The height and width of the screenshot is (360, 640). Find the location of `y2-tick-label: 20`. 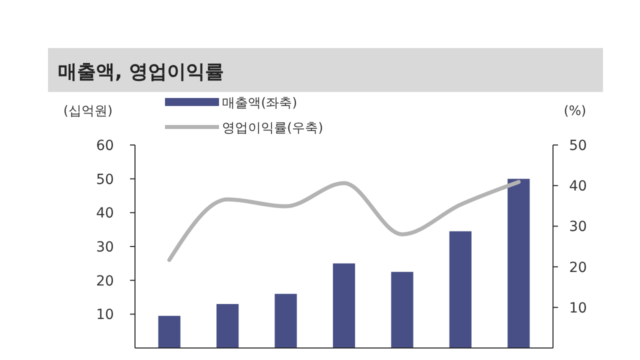

y2-tick-label: 20 is located at coordinates (578, 268).